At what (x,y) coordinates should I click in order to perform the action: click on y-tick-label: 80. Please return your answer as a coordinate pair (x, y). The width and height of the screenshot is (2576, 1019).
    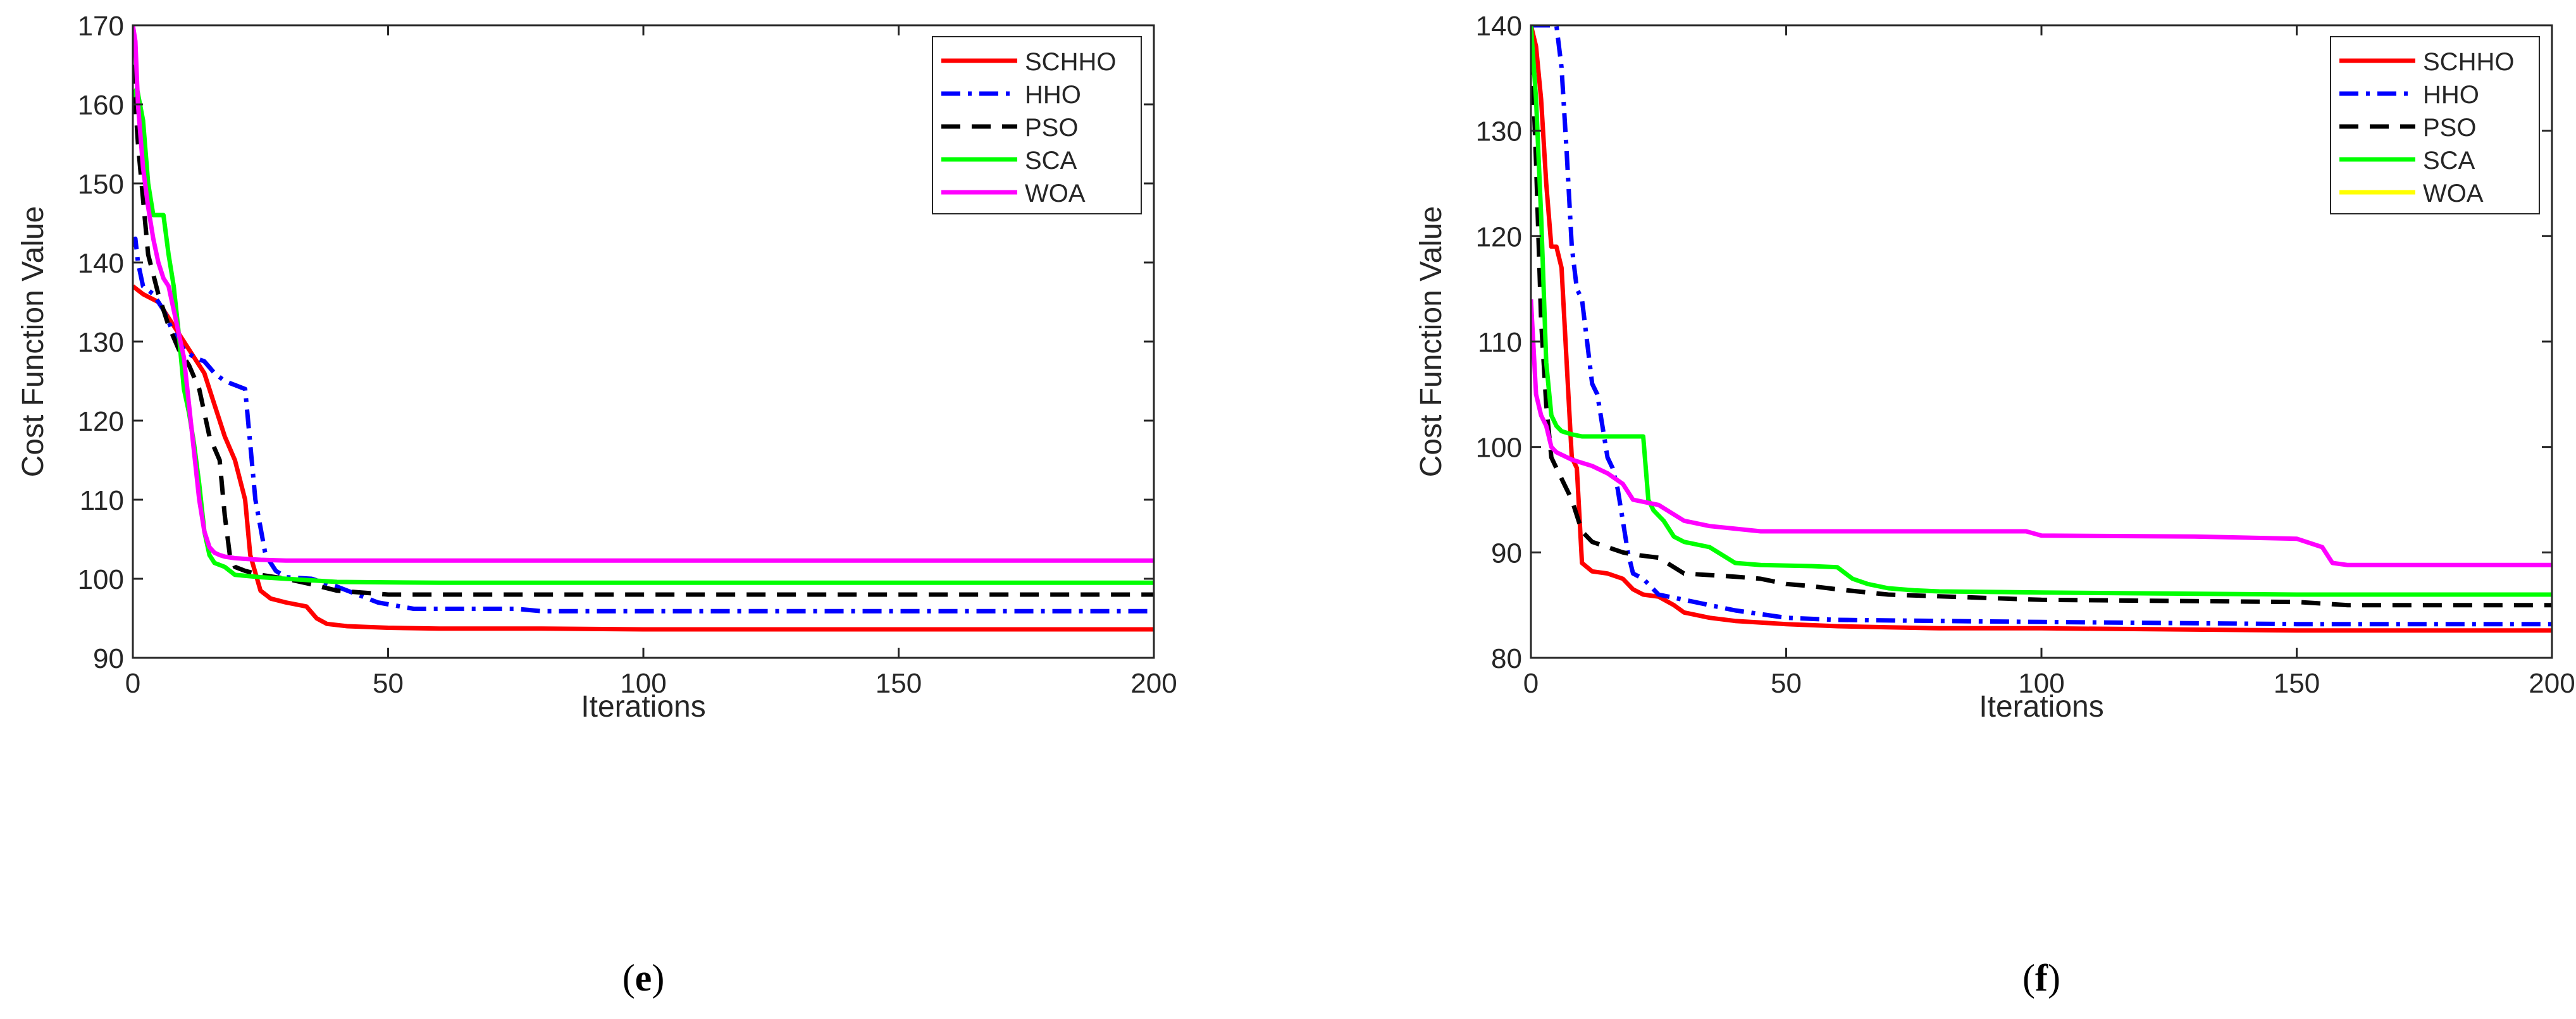
    Looking at the image, I should click on (1507, 658).